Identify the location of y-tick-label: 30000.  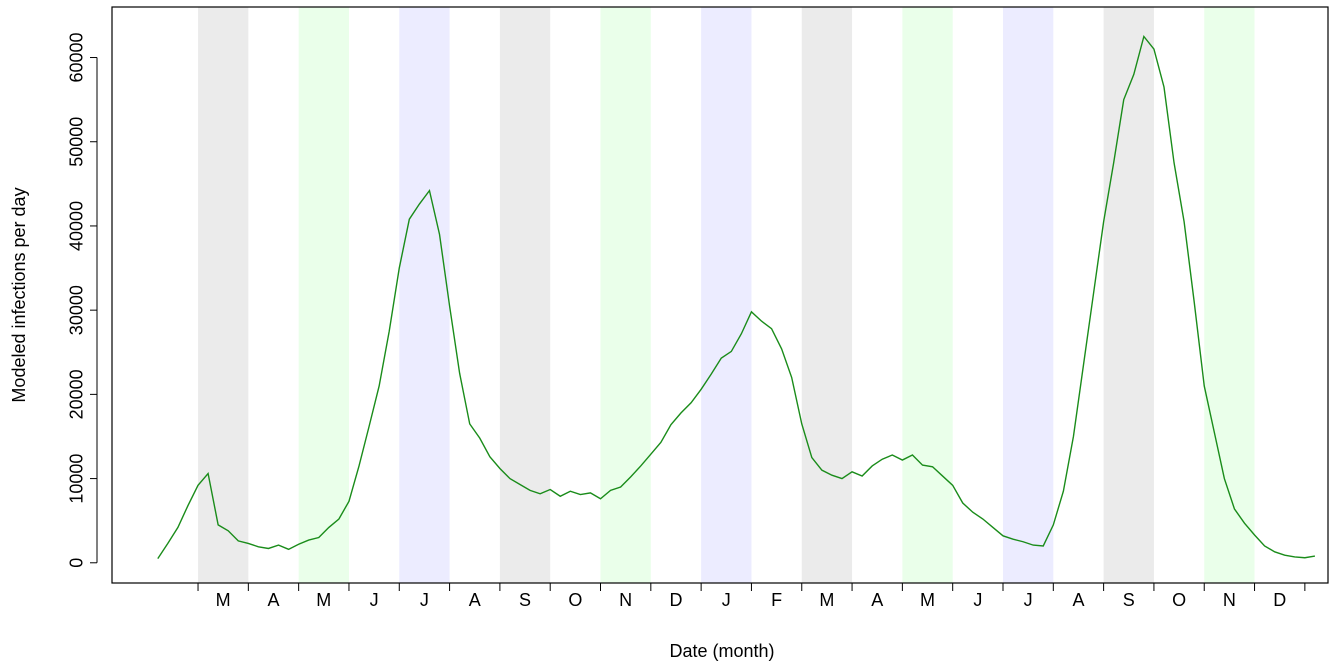
(77, 310).